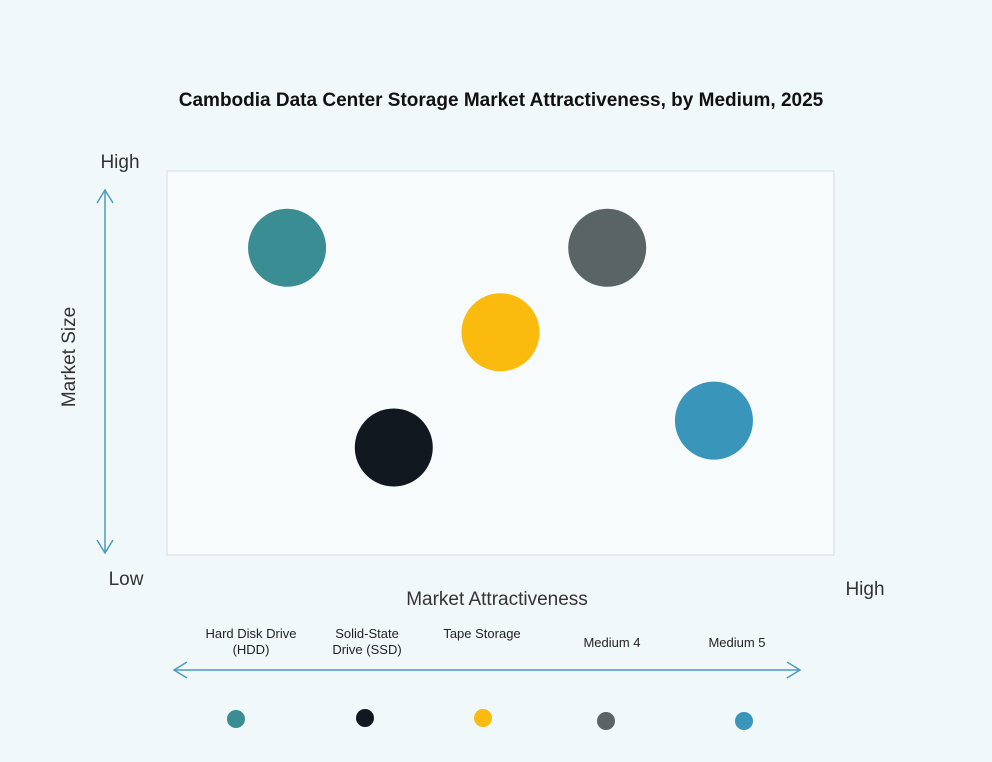  What do you see at coordinates (119, 162) in the screenshot?
I see `y-high-label: High` at bounding box center [119, 162].